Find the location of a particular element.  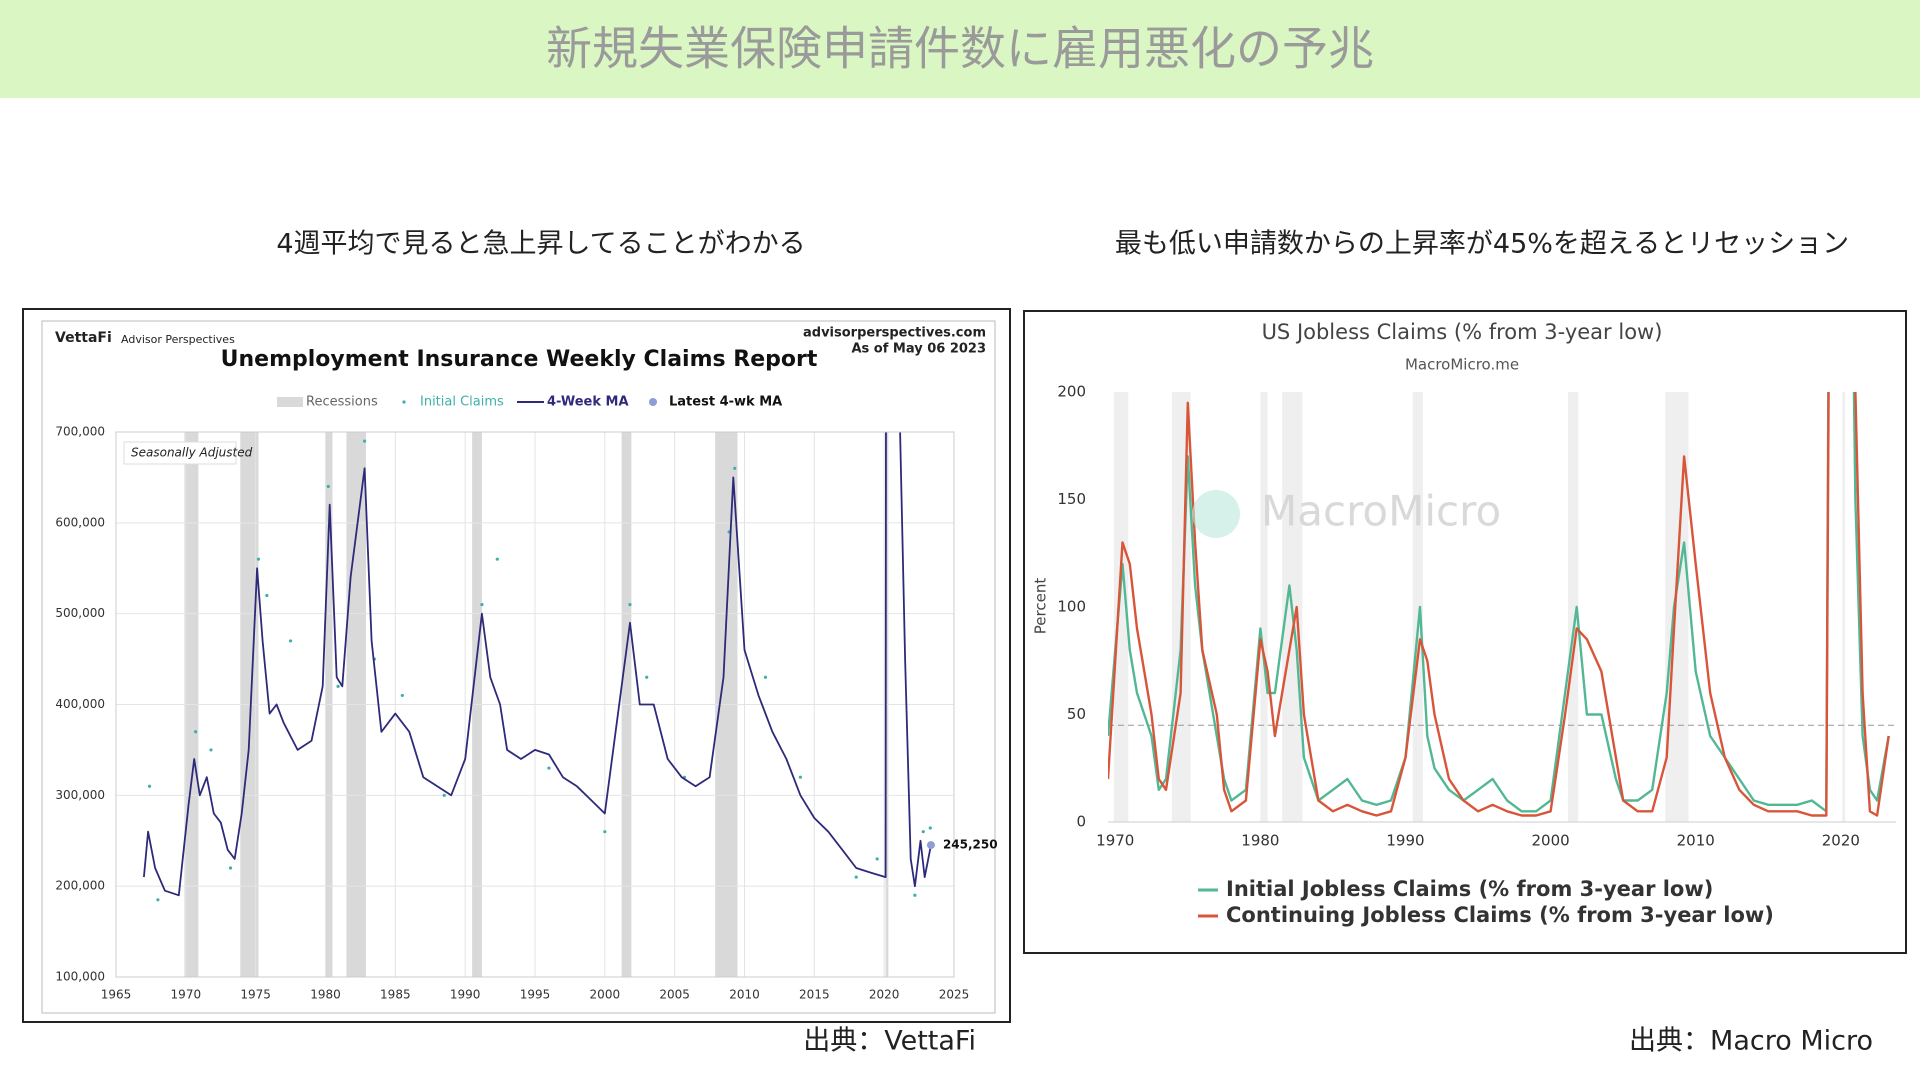

date-note: As of May 06 2023 is located at coordinates (918, 349).